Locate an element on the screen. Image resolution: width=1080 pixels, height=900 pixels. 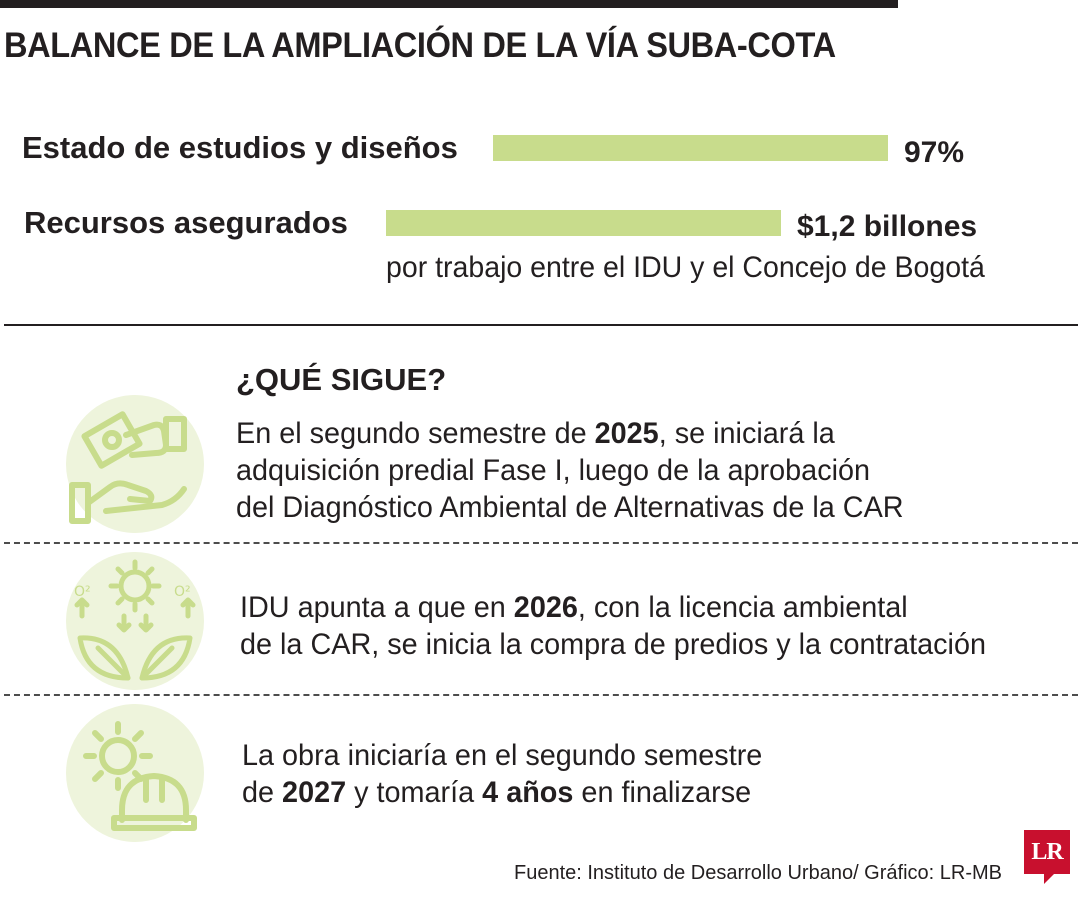
resources-label: Recursos asegurados is located at coordinates (186, 222).